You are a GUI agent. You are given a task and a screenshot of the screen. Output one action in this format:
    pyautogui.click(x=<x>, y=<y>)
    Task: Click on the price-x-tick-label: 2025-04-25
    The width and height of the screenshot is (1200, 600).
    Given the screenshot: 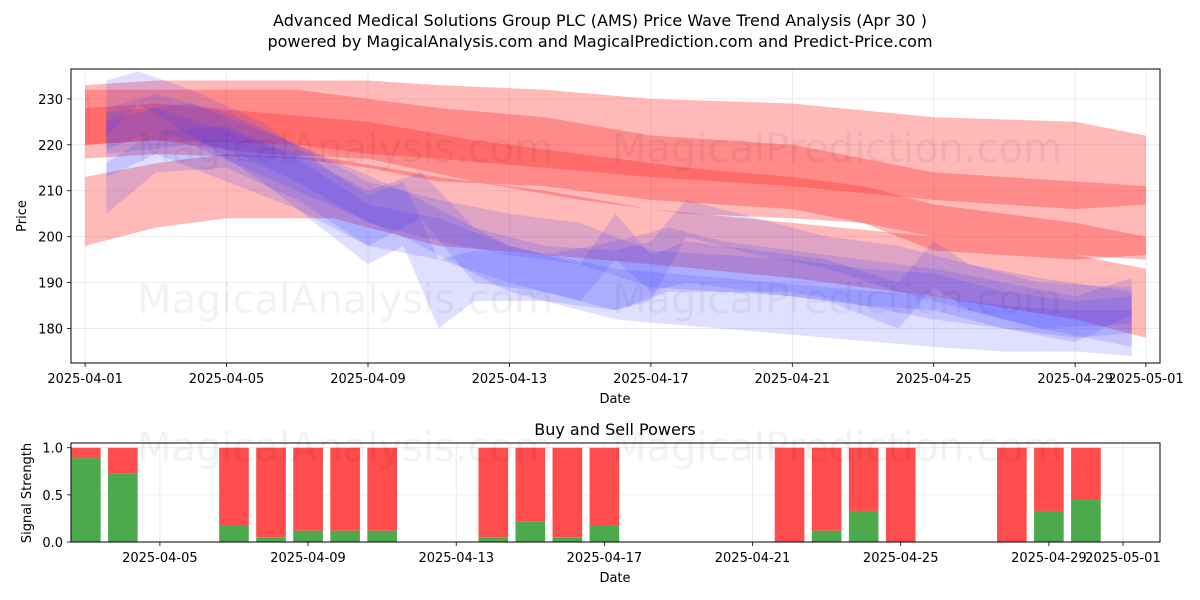 What is the action you would take?
    pyautogui.click(x=934, y=379)
    